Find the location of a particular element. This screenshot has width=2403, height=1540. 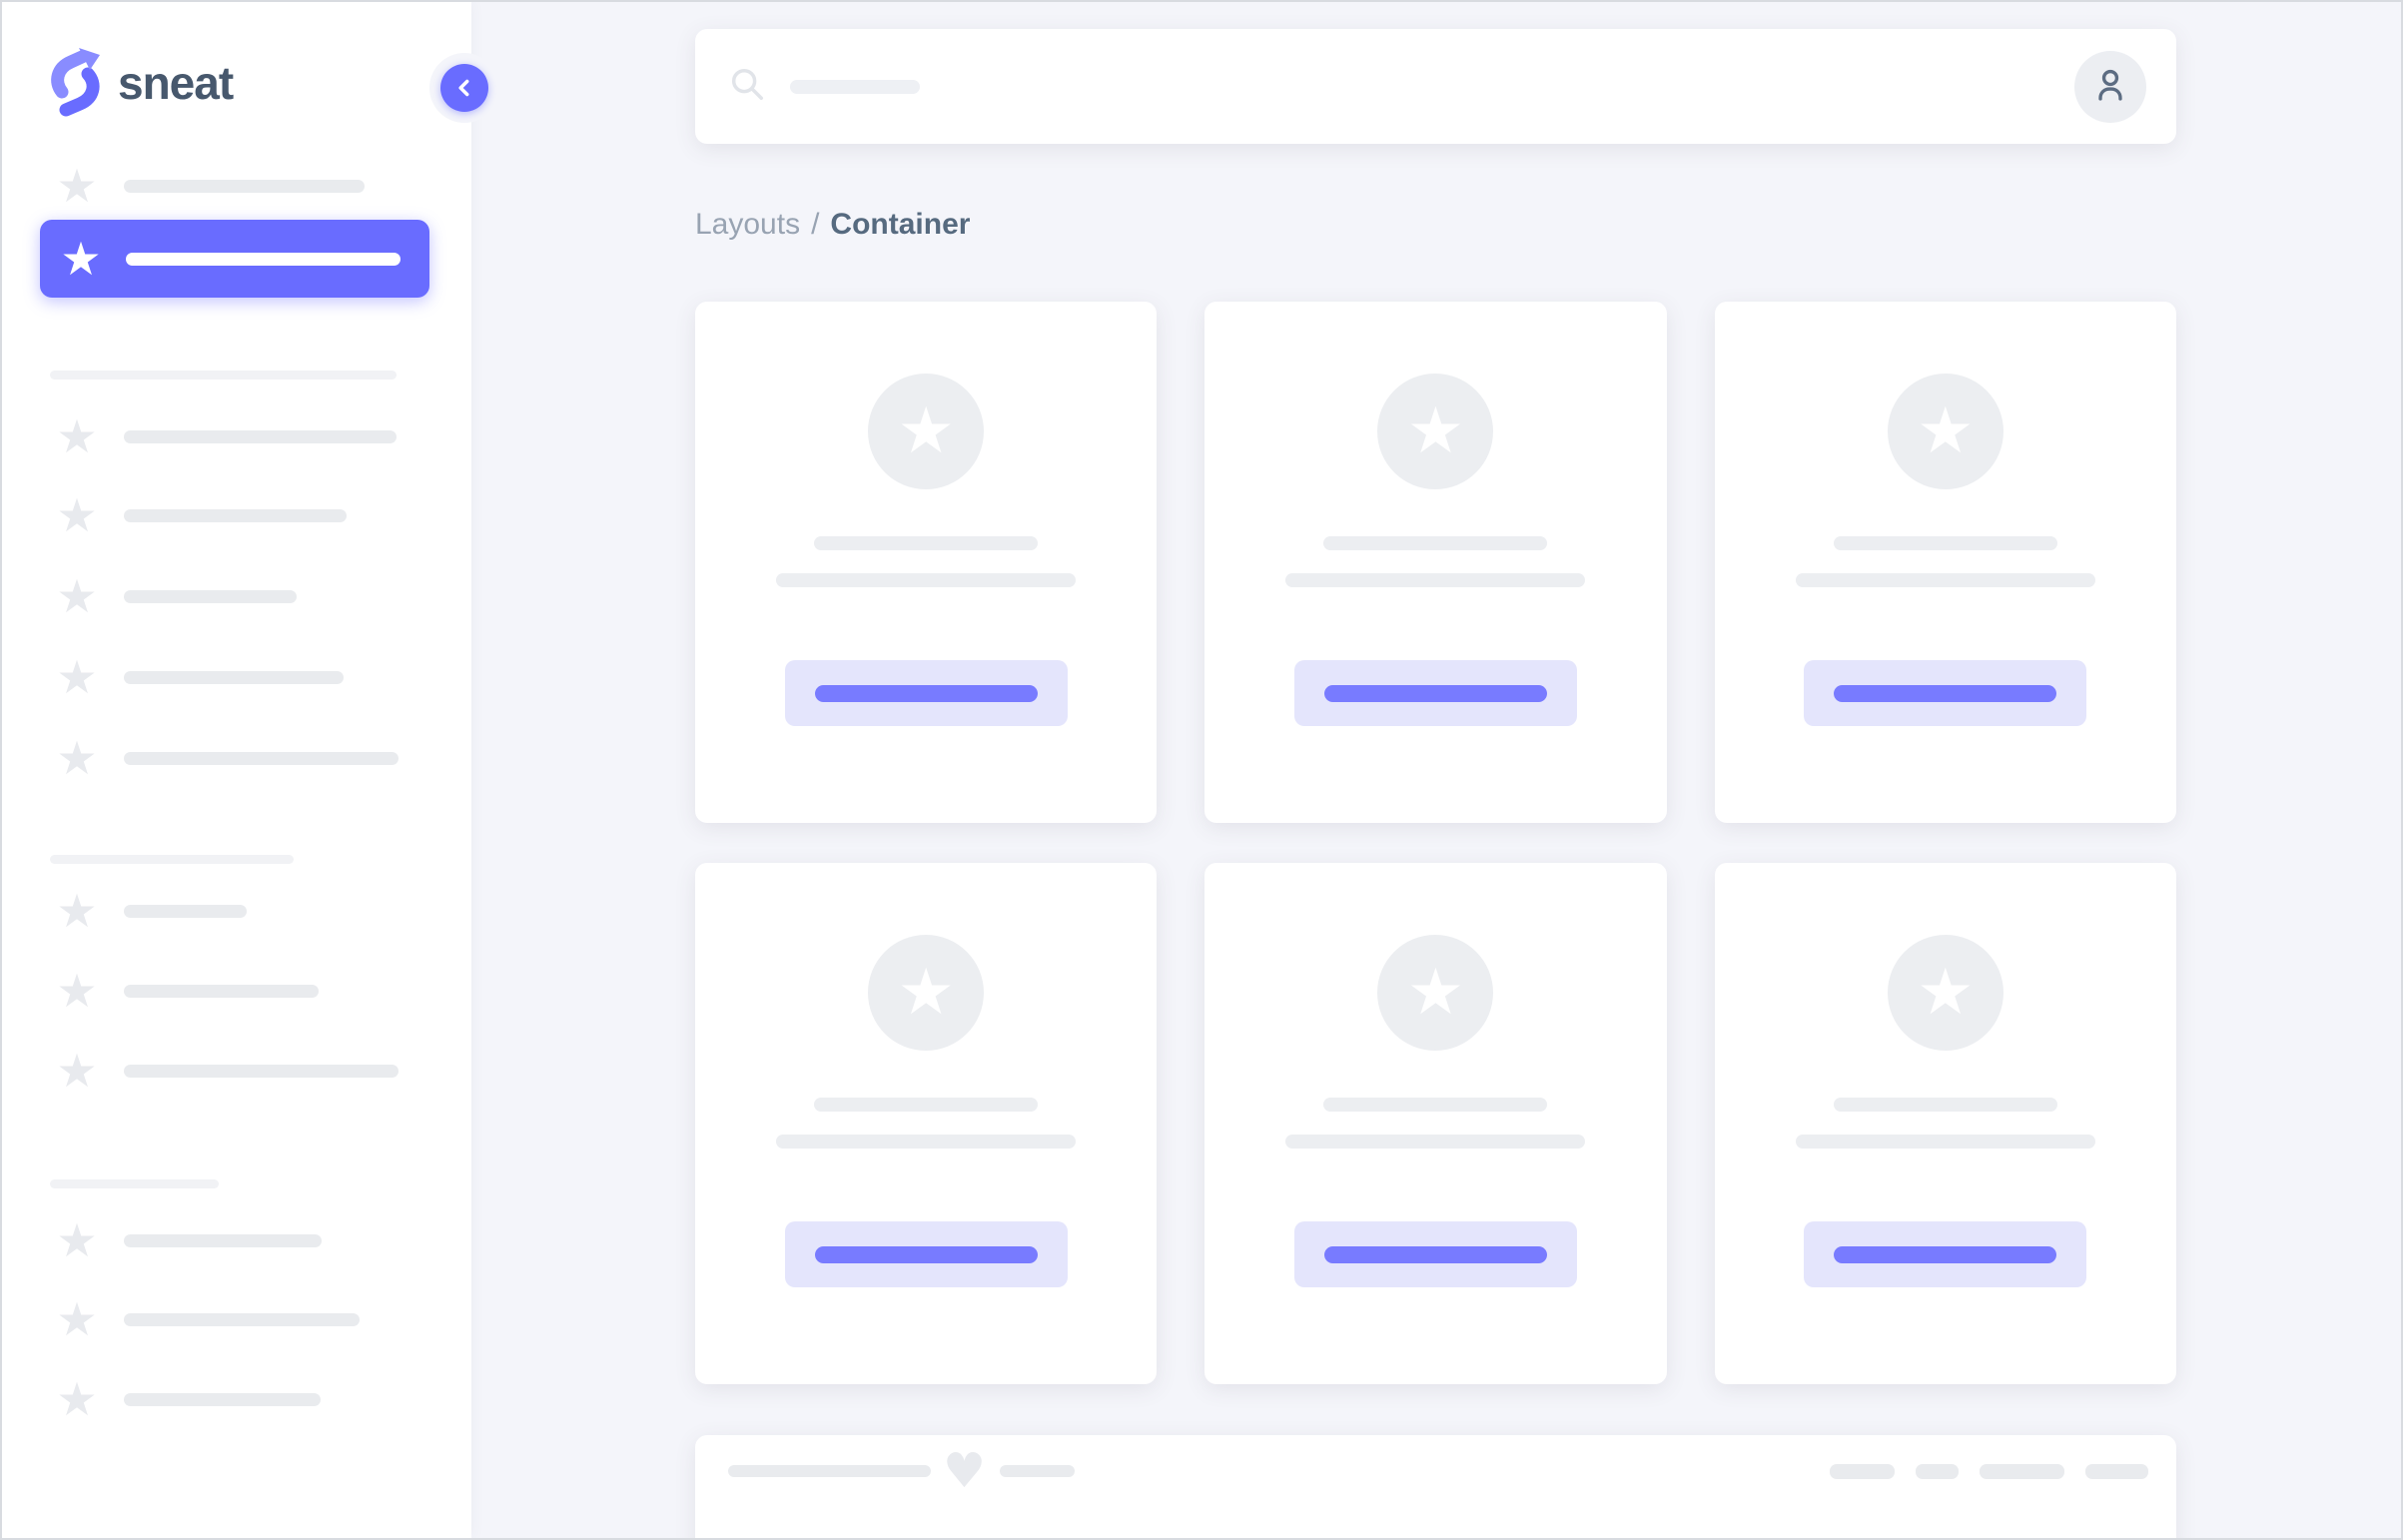

chevron-left-icon is located at coordinates (464, 88).